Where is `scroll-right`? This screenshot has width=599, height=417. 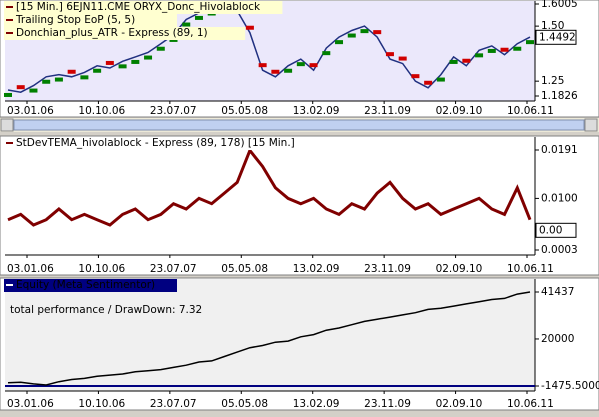 scroll-right is located at coordinates (591, 125).